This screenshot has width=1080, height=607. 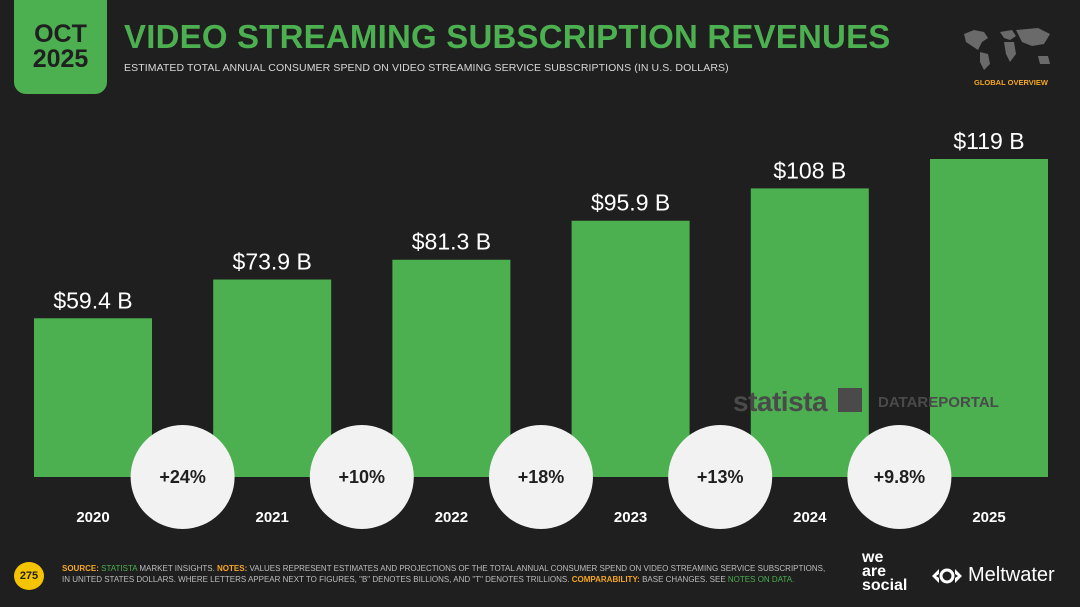 I want to click on datareportal-watermark: DATAREPORTAL, so click(x=938, y=402).